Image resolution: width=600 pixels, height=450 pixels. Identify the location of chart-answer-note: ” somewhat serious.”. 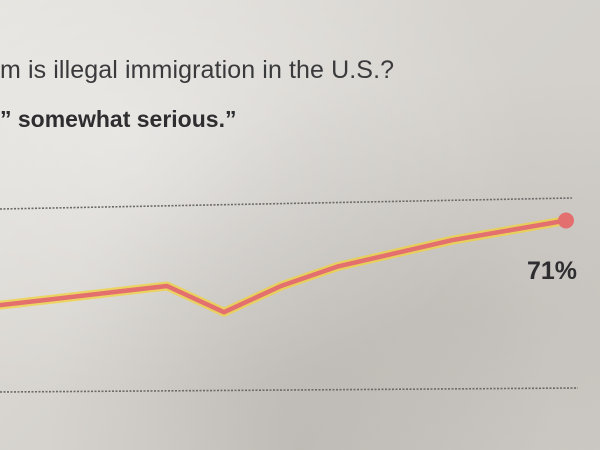
(118, 119).